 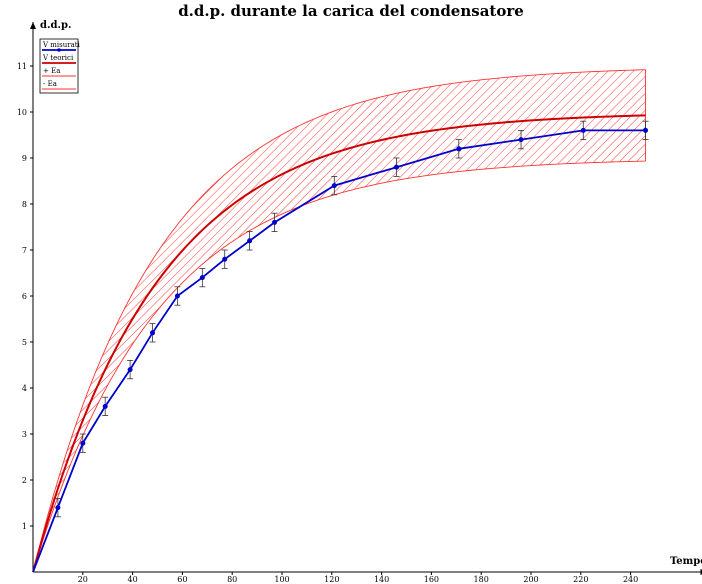 I want to click on y-tick-label: 5, so click(x=24, y=342).